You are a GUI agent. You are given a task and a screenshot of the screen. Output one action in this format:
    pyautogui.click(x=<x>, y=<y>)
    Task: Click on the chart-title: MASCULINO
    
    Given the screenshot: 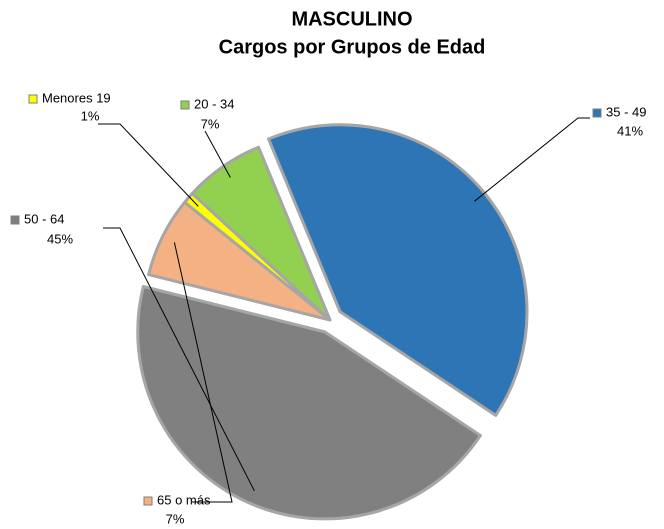 What is the action you would take?
    pyautogui.click(x=351, y=19)
    